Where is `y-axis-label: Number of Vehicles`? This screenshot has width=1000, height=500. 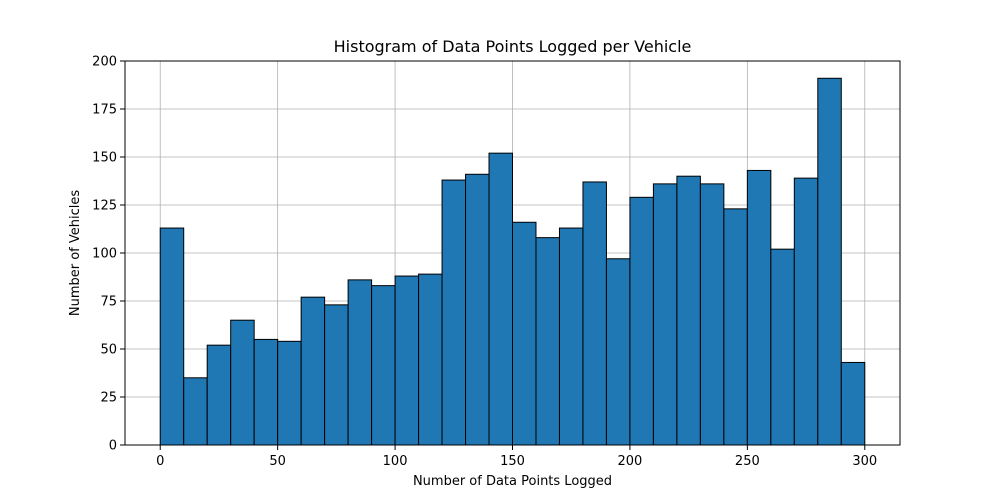 y-axis-label: Number of Vehicles is located at coordinates (75, 253).